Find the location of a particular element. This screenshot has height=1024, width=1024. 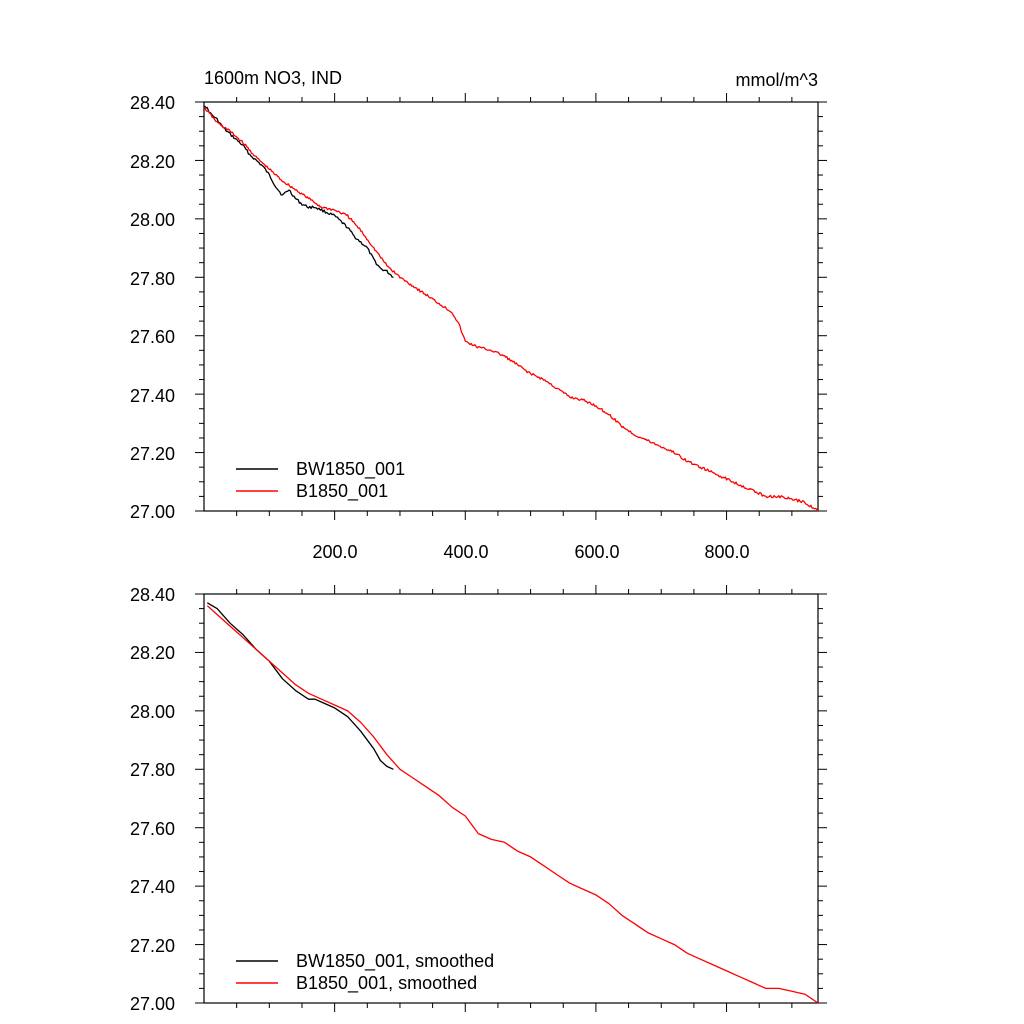

x-tick-label: 600.0 is located at coordinates (596, 552).